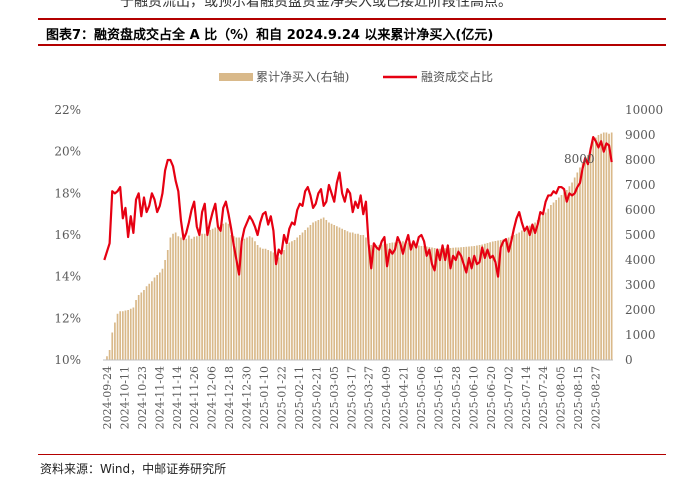  What do you see at coordinates (67, 360) in the screenshot?
I see `y-left-tick-label: 10%` at bounding box center [67, 360].